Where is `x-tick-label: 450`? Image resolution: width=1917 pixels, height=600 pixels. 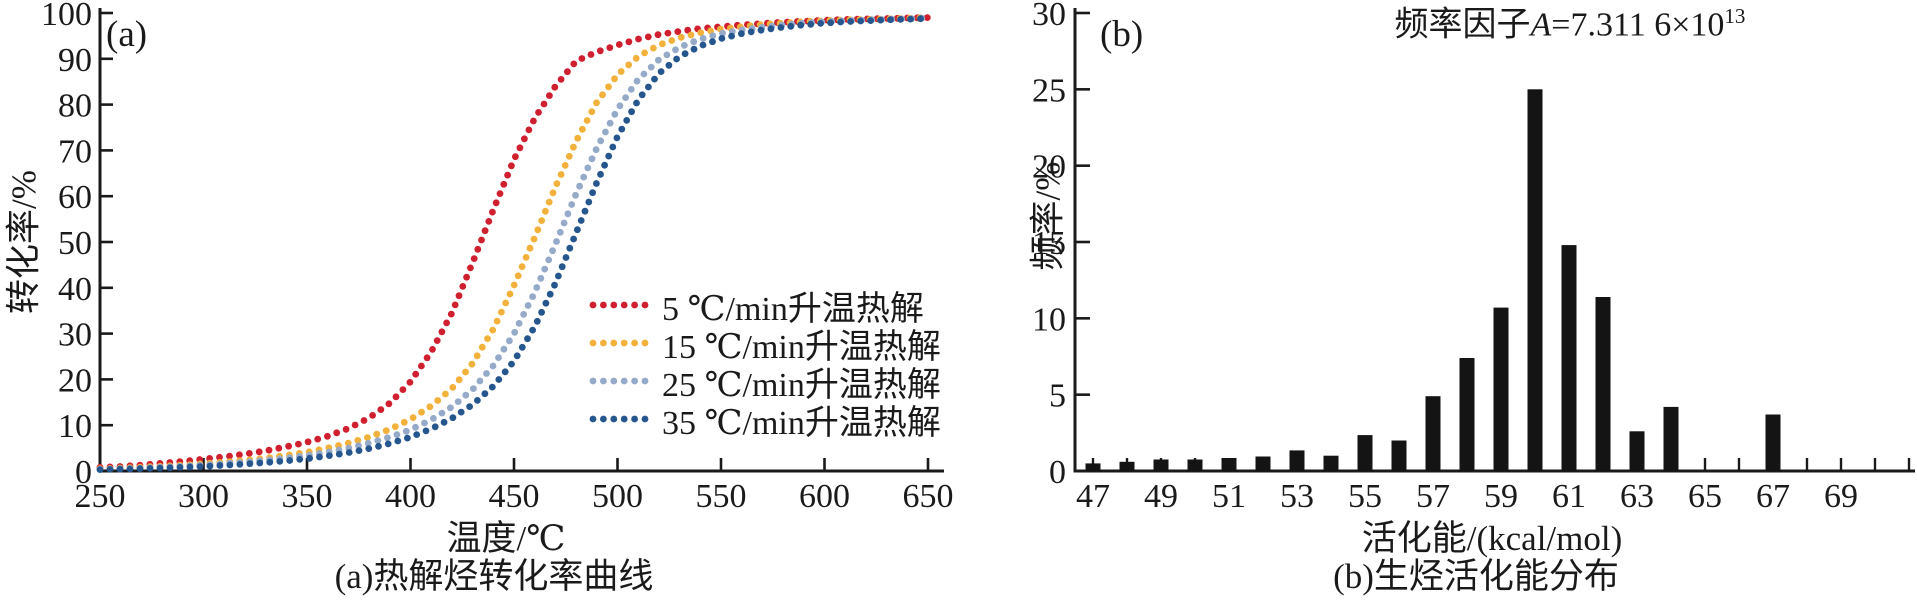
x-tick-label: 450 is located at coordinates (514, 496).